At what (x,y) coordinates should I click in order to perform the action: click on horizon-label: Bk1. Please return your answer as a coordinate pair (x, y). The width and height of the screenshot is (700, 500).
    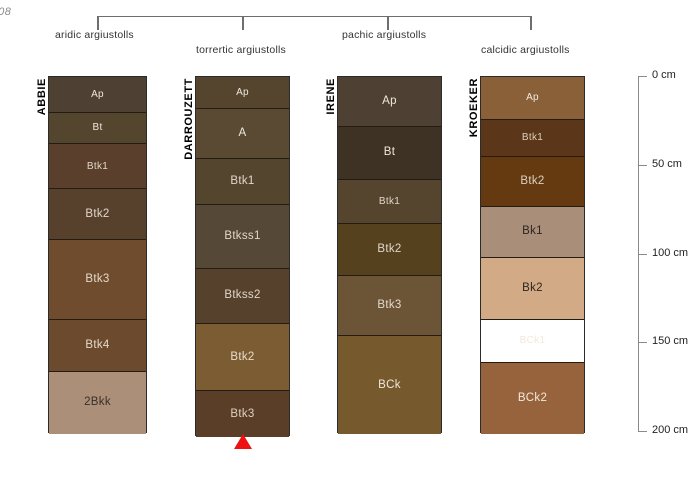
    Looking at the image, I should click on (532, 231).